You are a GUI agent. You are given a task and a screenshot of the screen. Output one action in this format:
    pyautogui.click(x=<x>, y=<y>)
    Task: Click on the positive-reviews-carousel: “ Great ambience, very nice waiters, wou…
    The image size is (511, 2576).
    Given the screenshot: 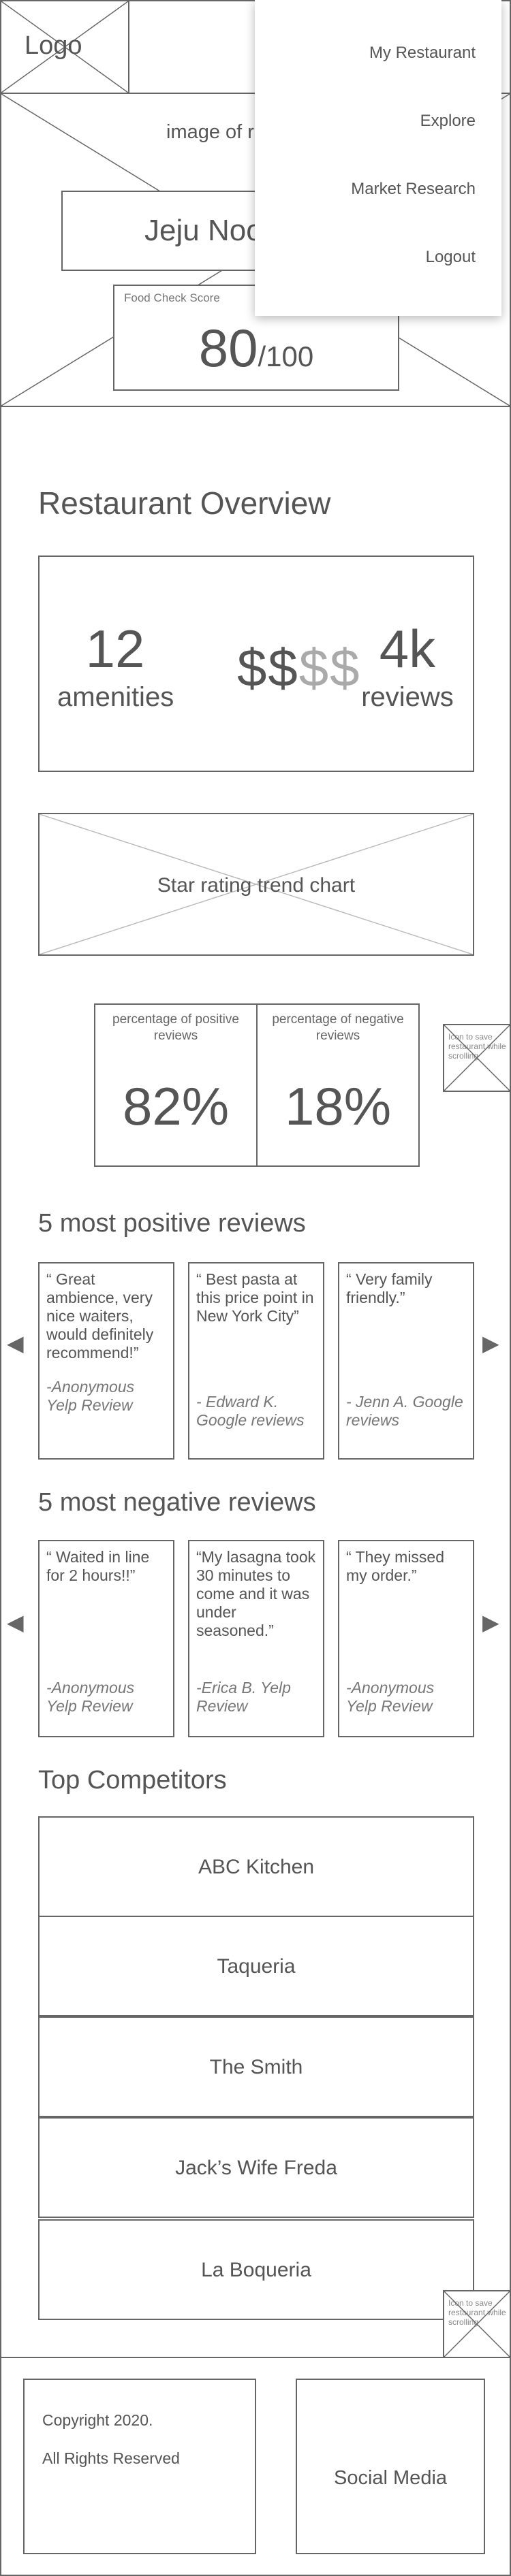 What is the action you would take?
    pyautogui.click(x=255, y=1361)
    